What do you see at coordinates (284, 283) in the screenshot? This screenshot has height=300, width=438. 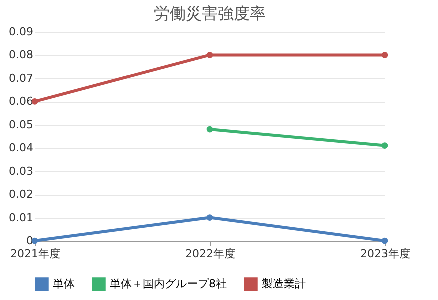 I see `legend-label: 製造業計` at bounding box center [284, 283].